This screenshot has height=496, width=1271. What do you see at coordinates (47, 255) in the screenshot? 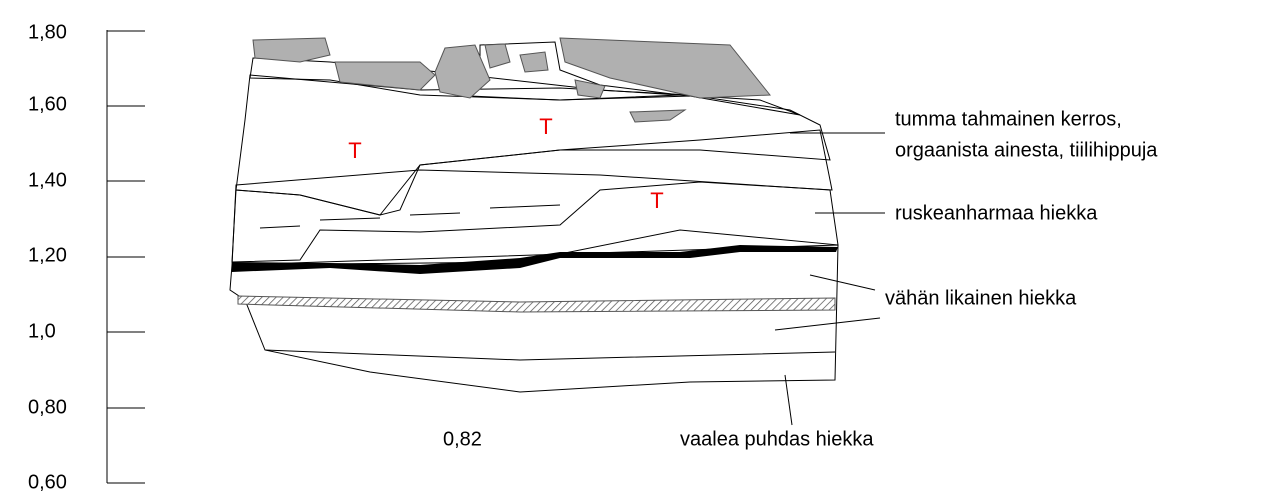
I see `scale-label: 1,20` at bounding box center [47, 255].